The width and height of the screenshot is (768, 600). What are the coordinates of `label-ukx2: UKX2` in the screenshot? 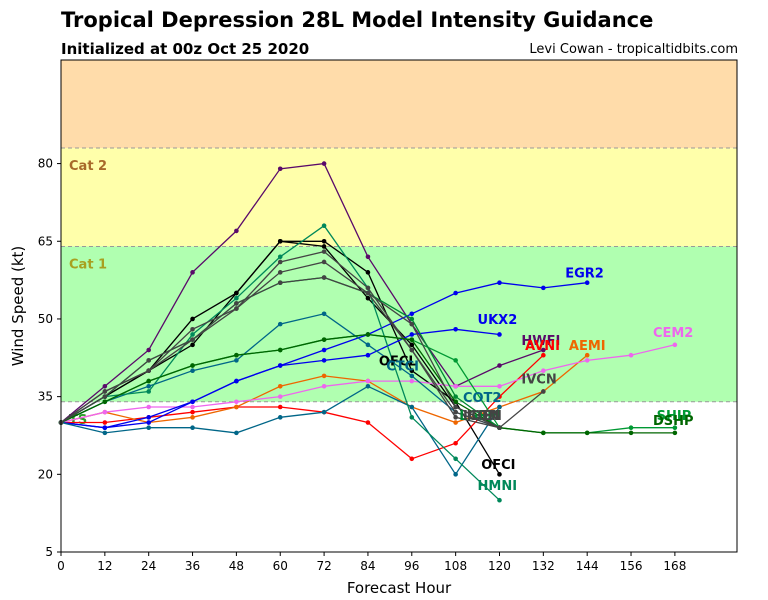 It's located at (498, 320).